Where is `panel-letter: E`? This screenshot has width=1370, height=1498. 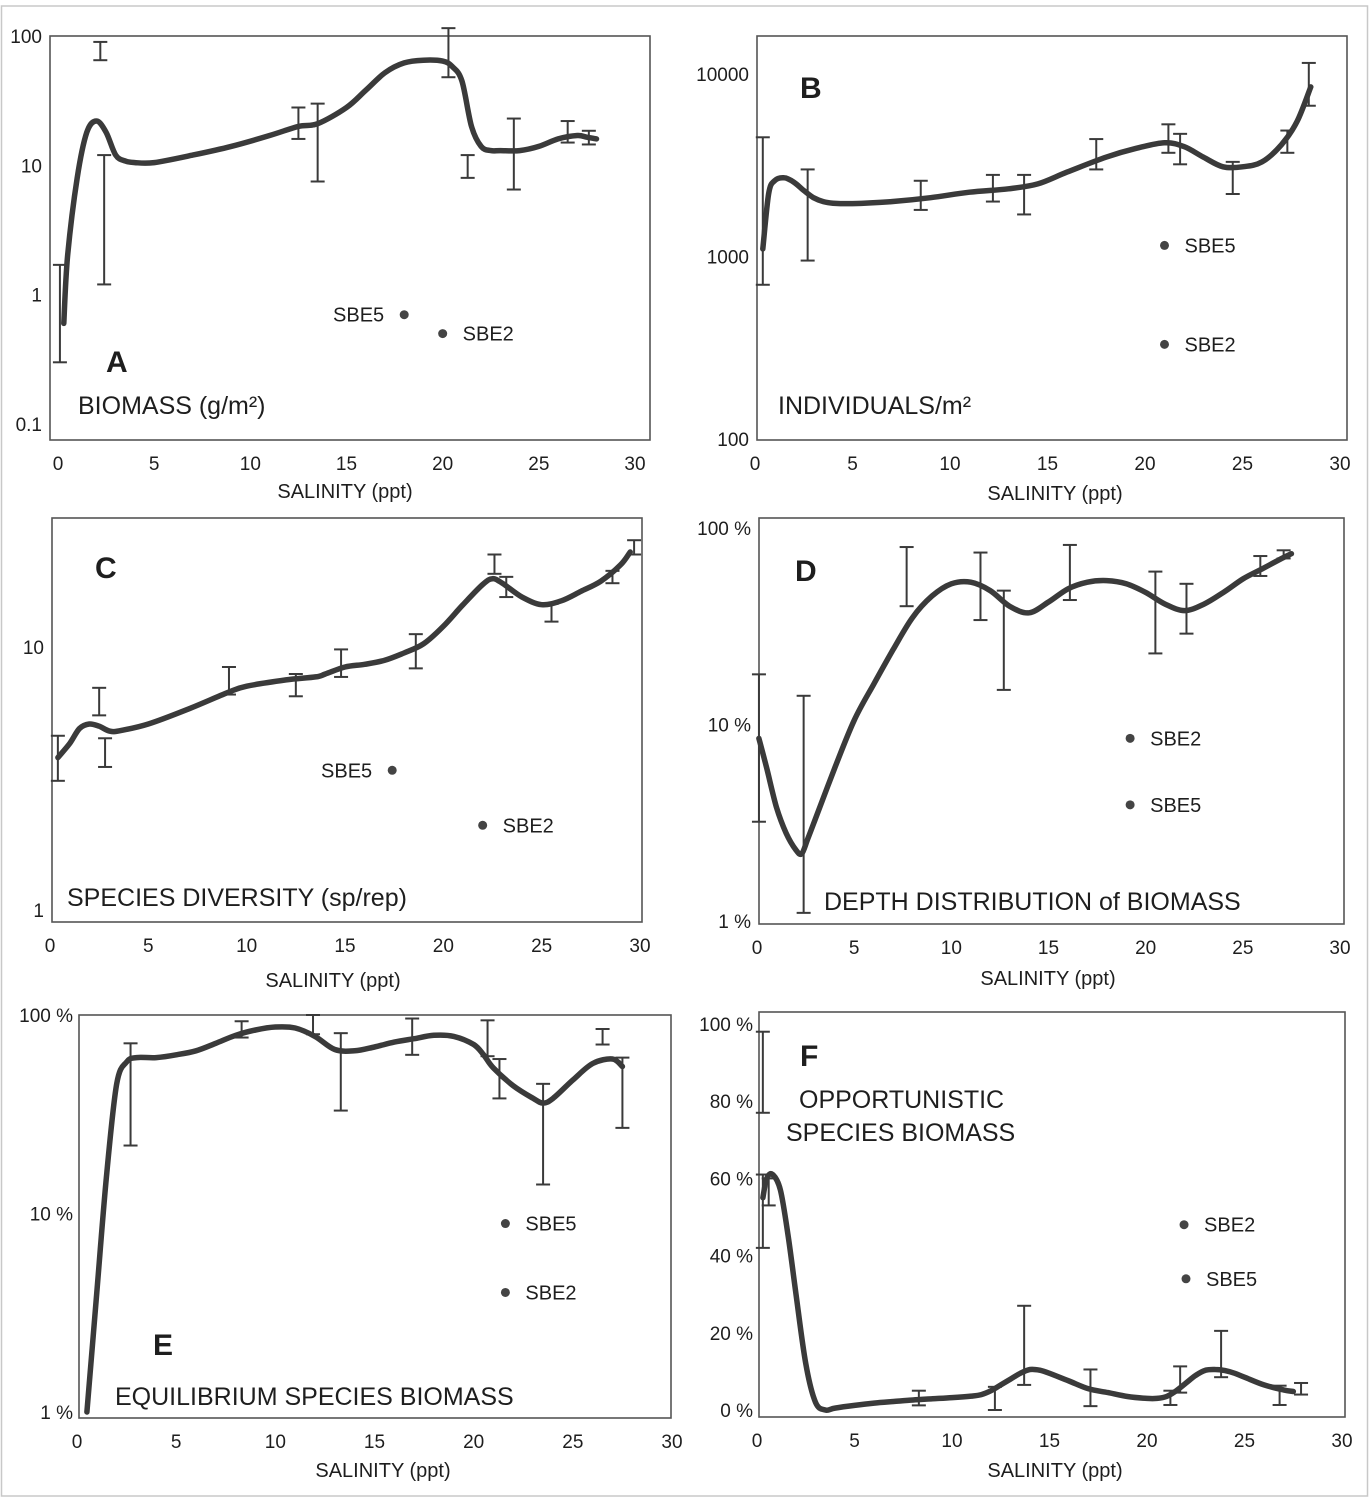 panel-letter: E is located at coordinates (163, 1345).